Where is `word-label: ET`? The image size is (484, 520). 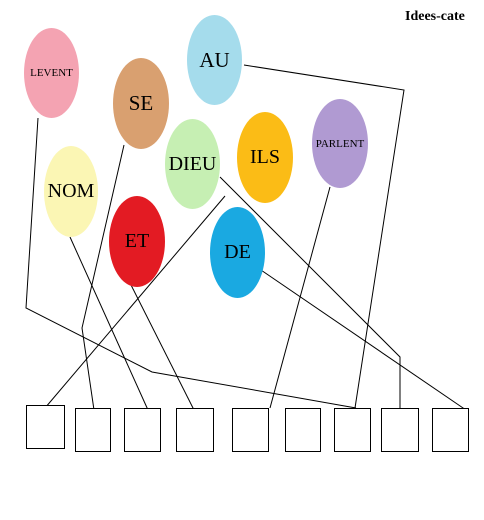
word-label: ET is located at coordinates (137, 241).